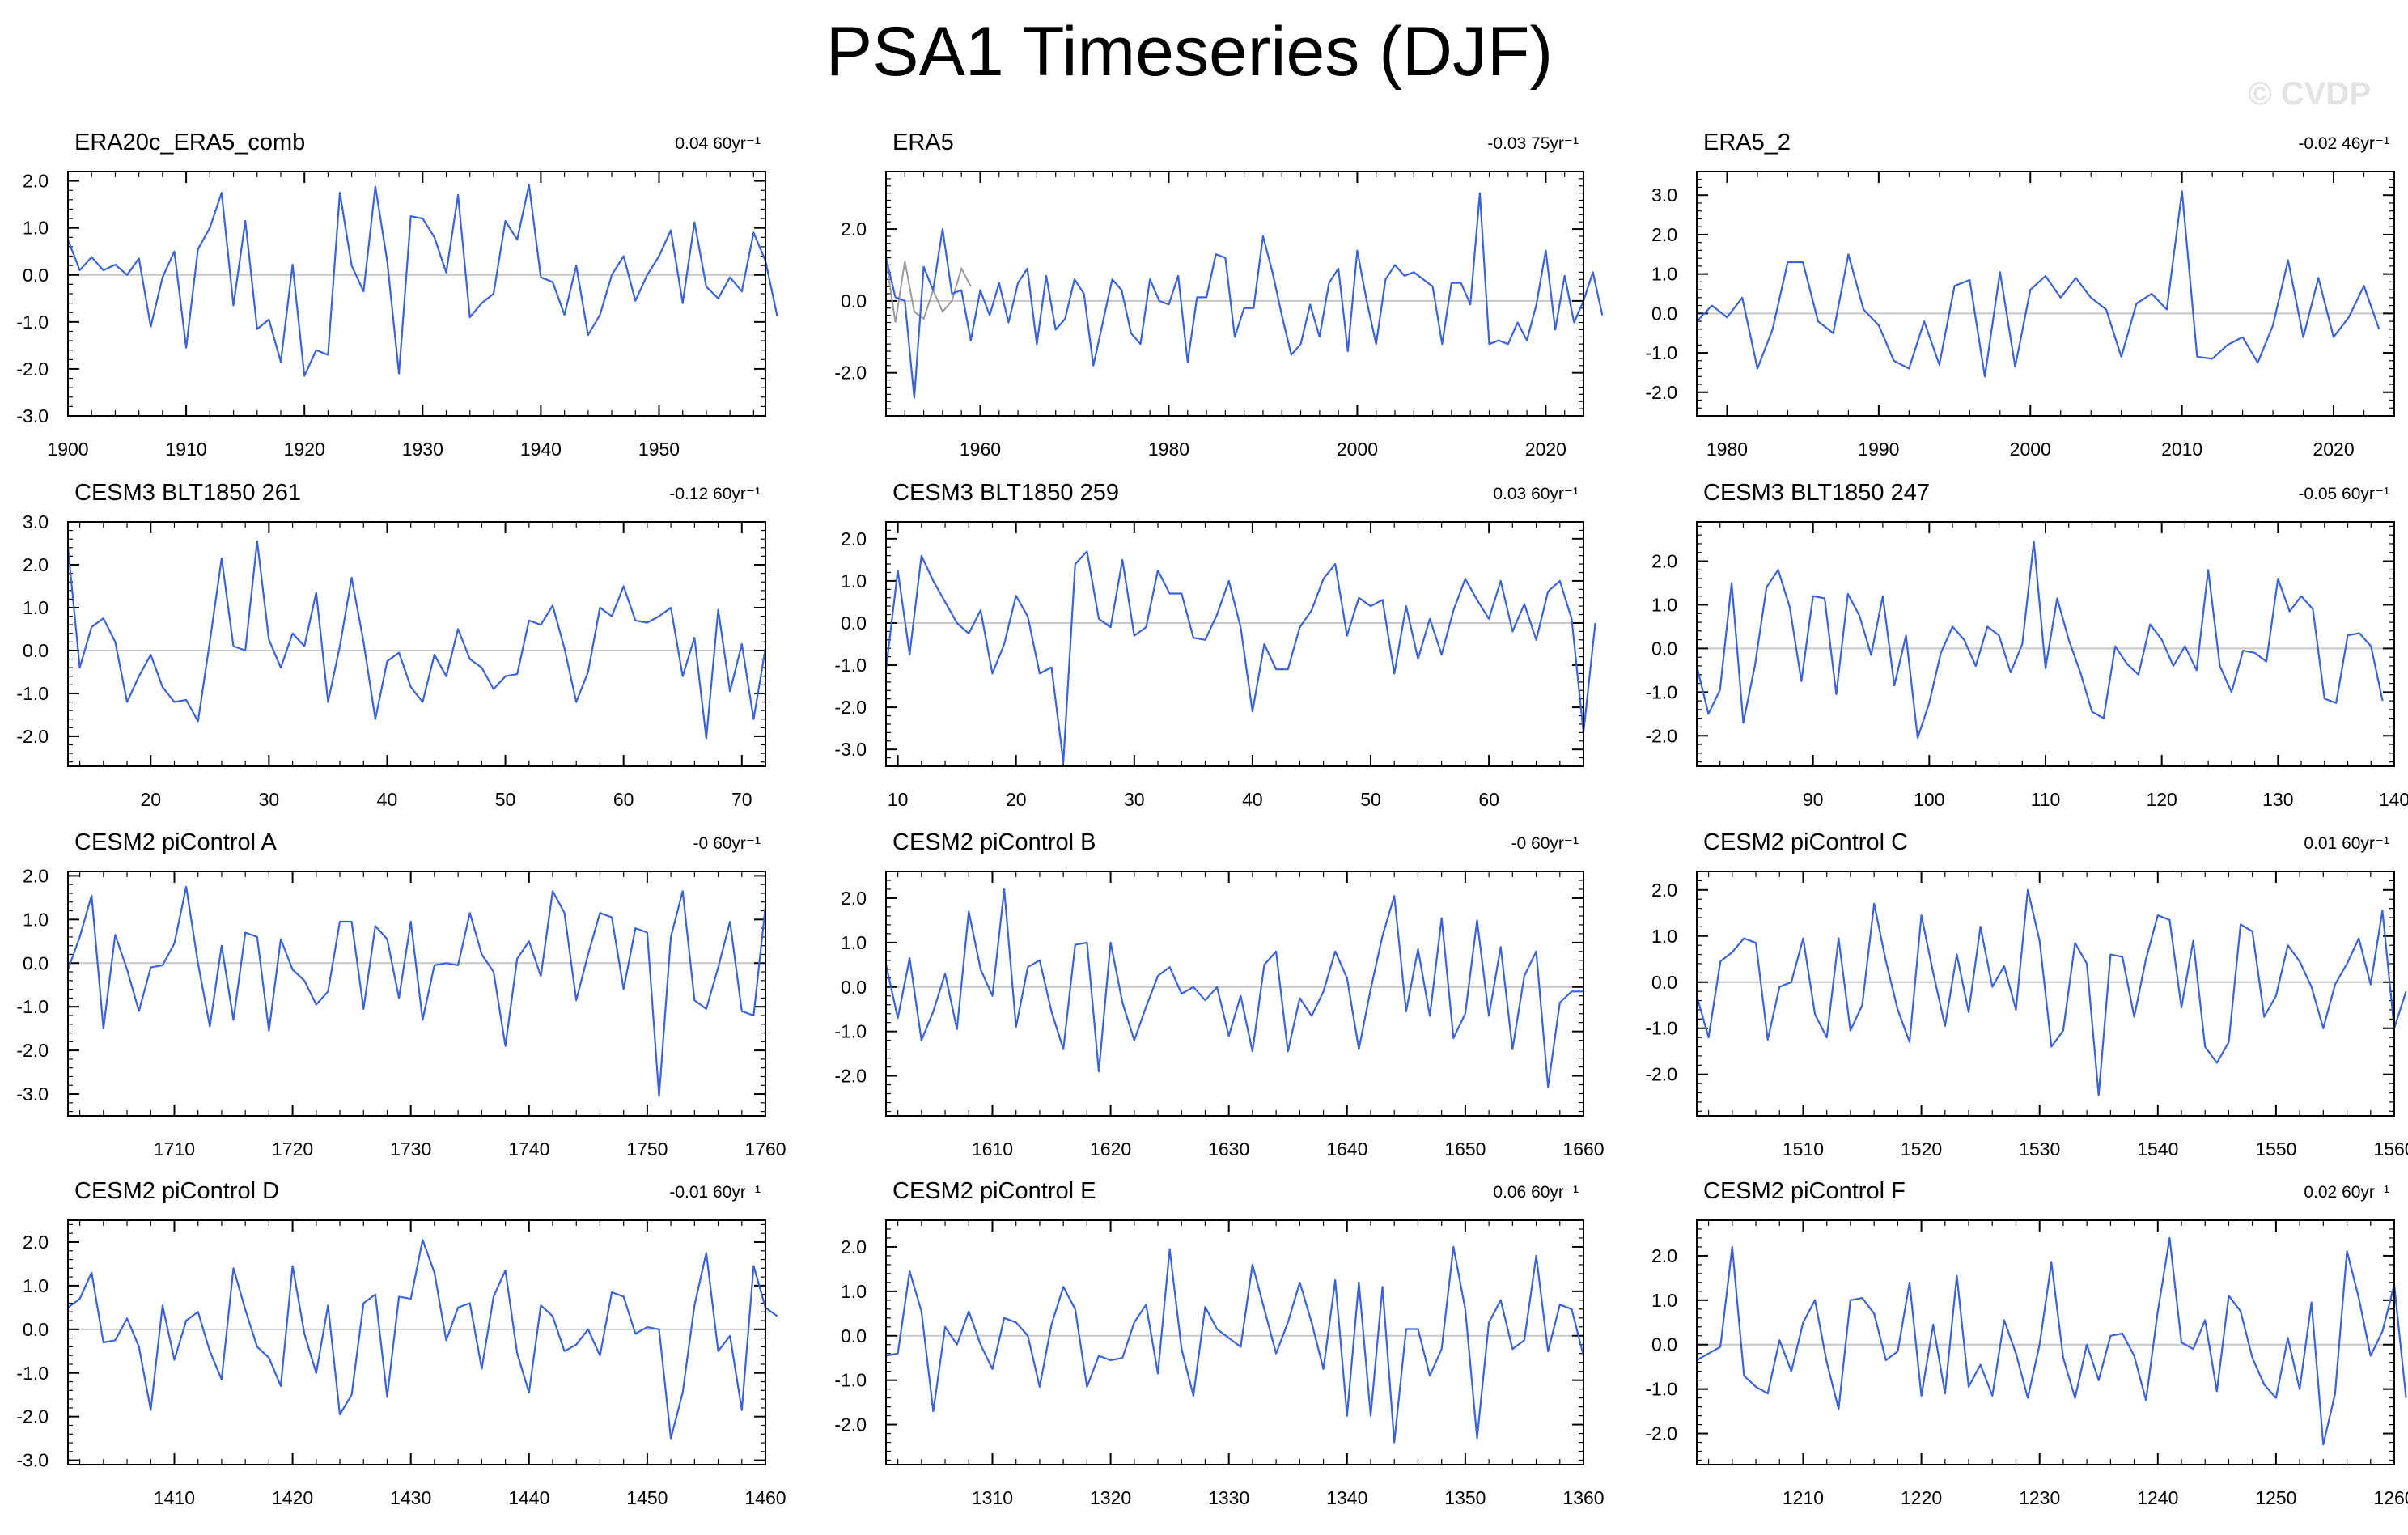  What do you see at coordinates (1805, 842) in the screenshot?
I see `panel-title: CESM2 piControl C` at bounding box center [1805, 842].